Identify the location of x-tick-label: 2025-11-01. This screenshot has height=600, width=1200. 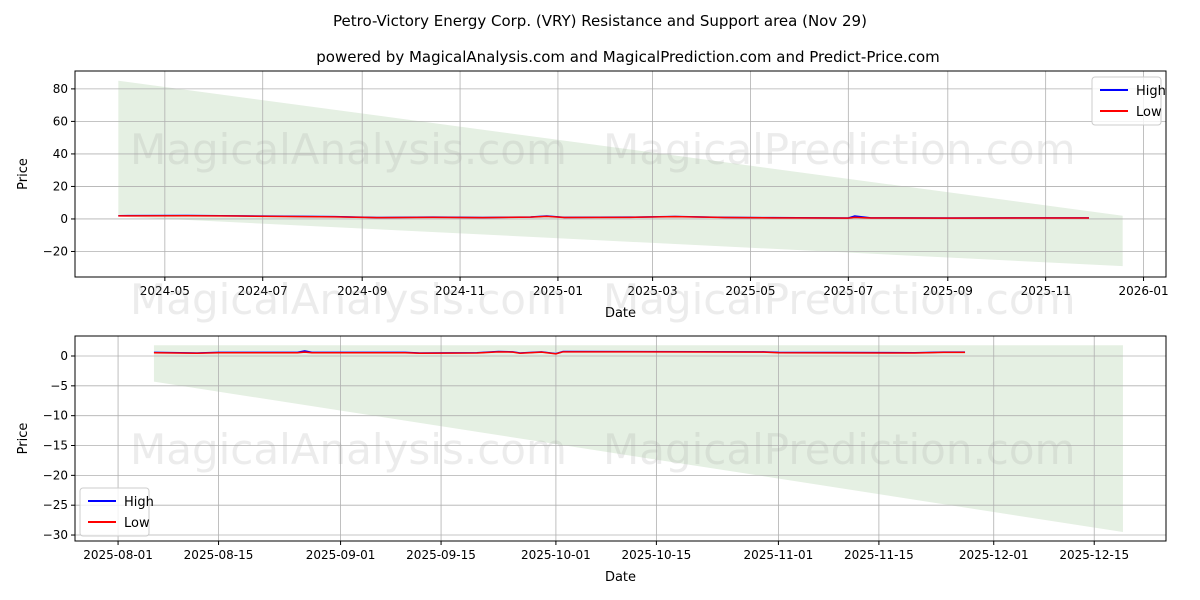
(779, 555).